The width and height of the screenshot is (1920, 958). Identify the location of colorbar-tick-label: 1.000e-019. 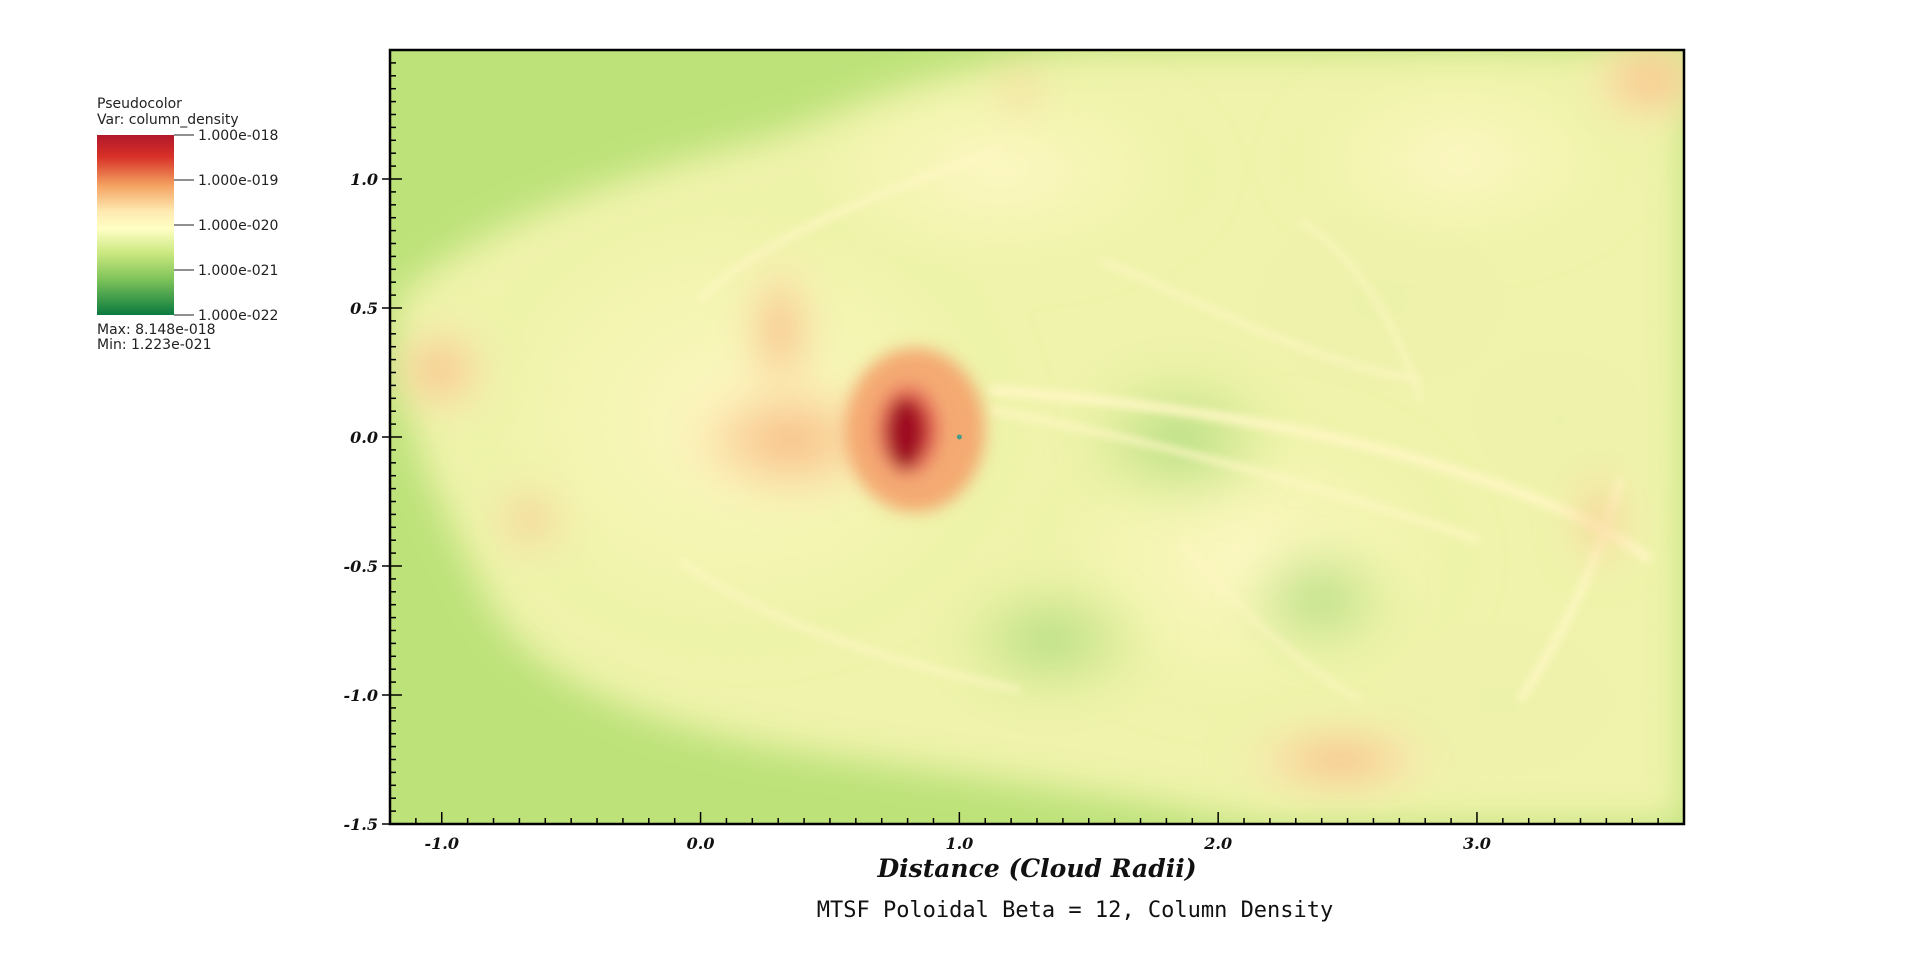
(238, 181).